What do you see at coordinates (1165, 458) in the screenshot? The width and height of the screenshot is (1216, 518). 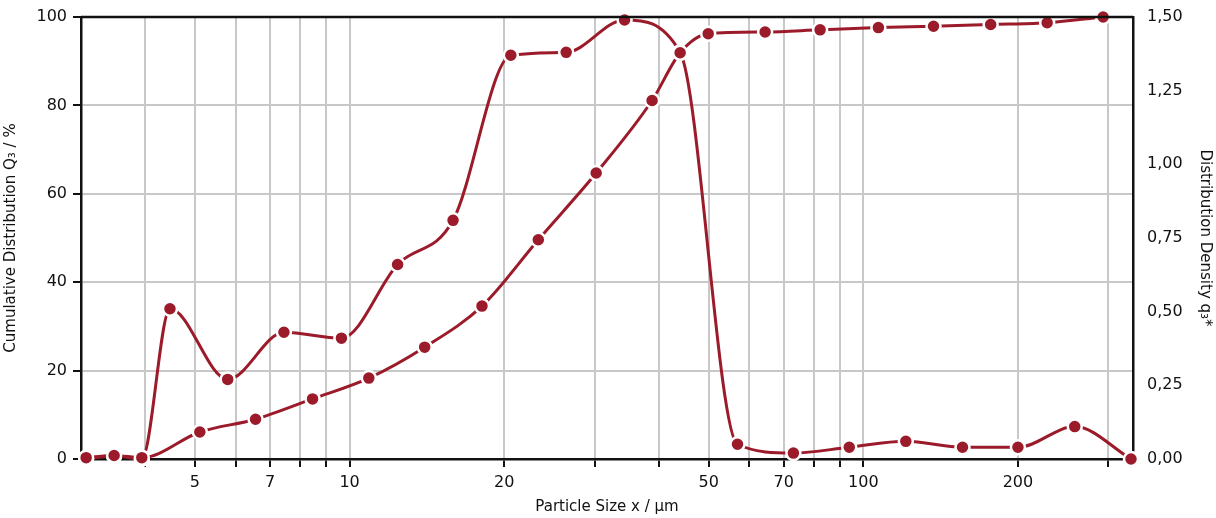 I see `y2-tick-label: 0,00` at bounding box center [1165, 458].